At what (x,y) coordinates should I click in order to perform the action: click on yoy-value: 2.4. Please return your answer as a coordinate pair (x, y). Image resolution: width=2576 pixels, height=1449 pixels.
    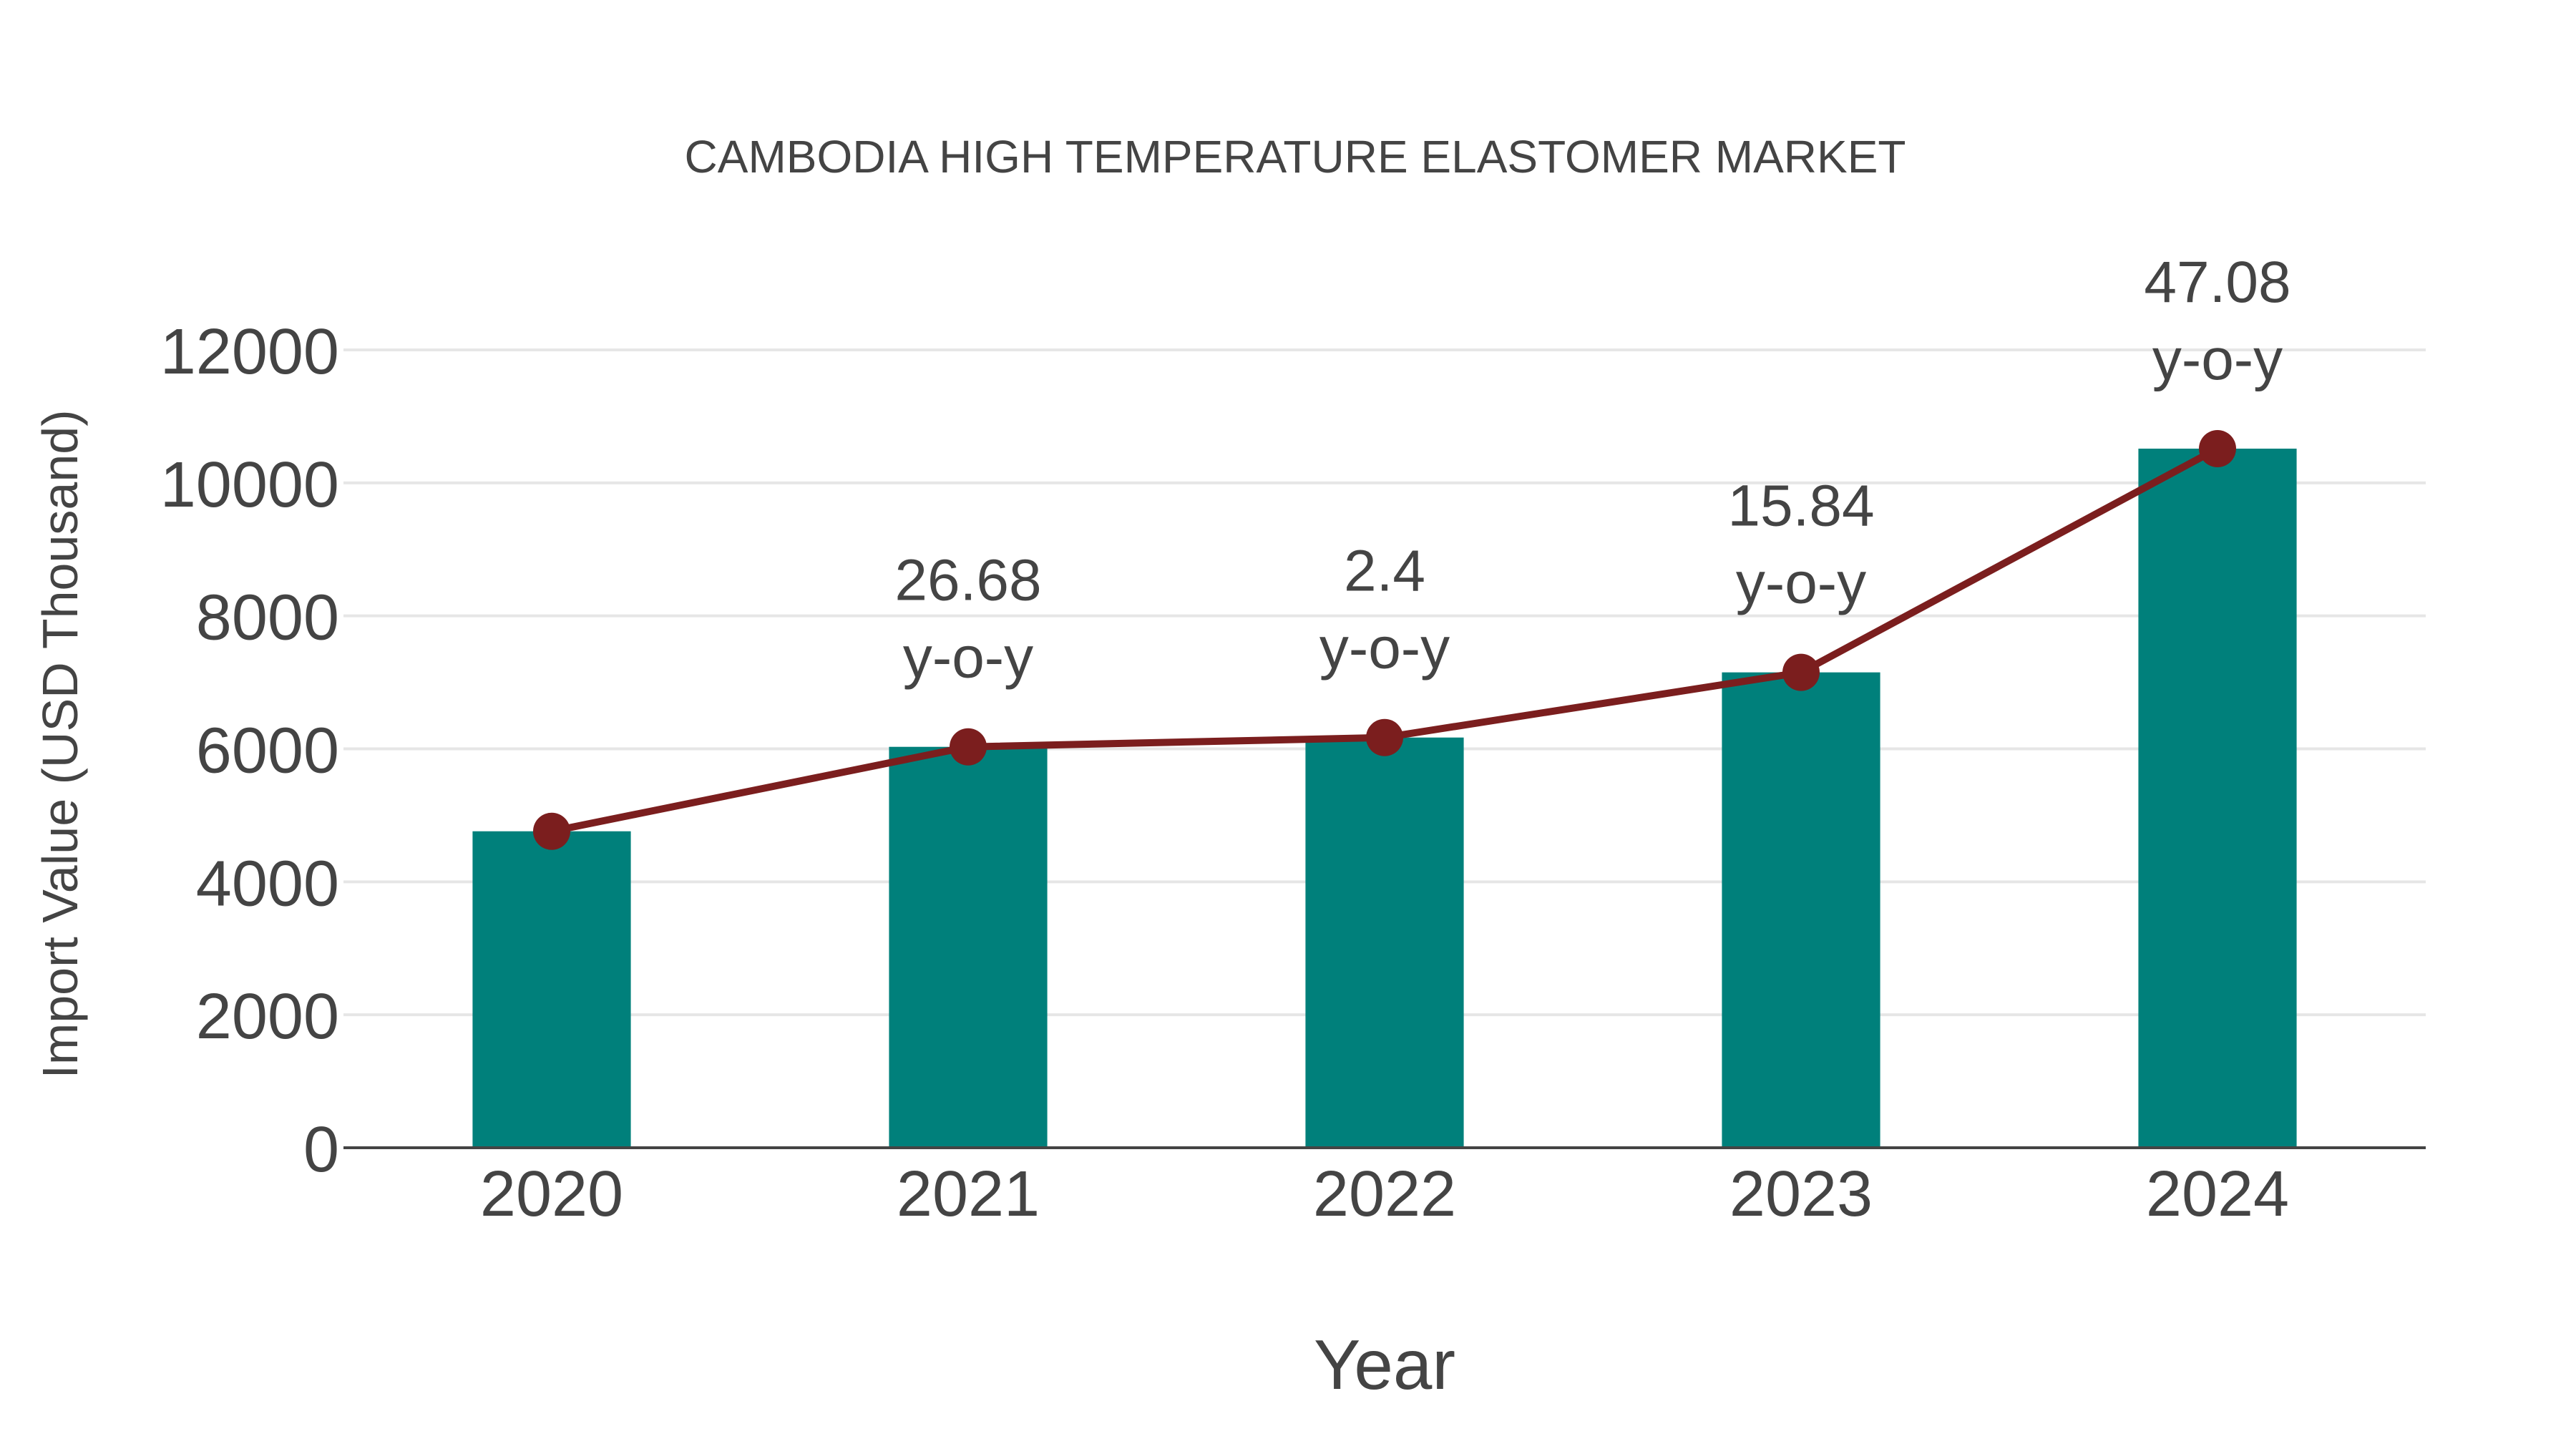
    Looking at the image, I should click on (1384, 571).